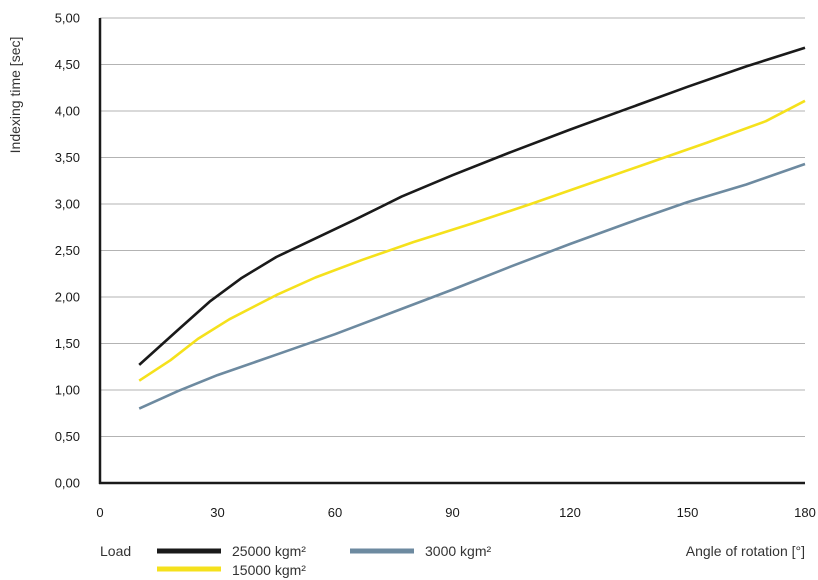 Image resolution: width=818 pixels, height=580 pixels. Describe the element at coordinates (67, 204) in the screenshot. I see `y-tick-label: 3,00` at that location.